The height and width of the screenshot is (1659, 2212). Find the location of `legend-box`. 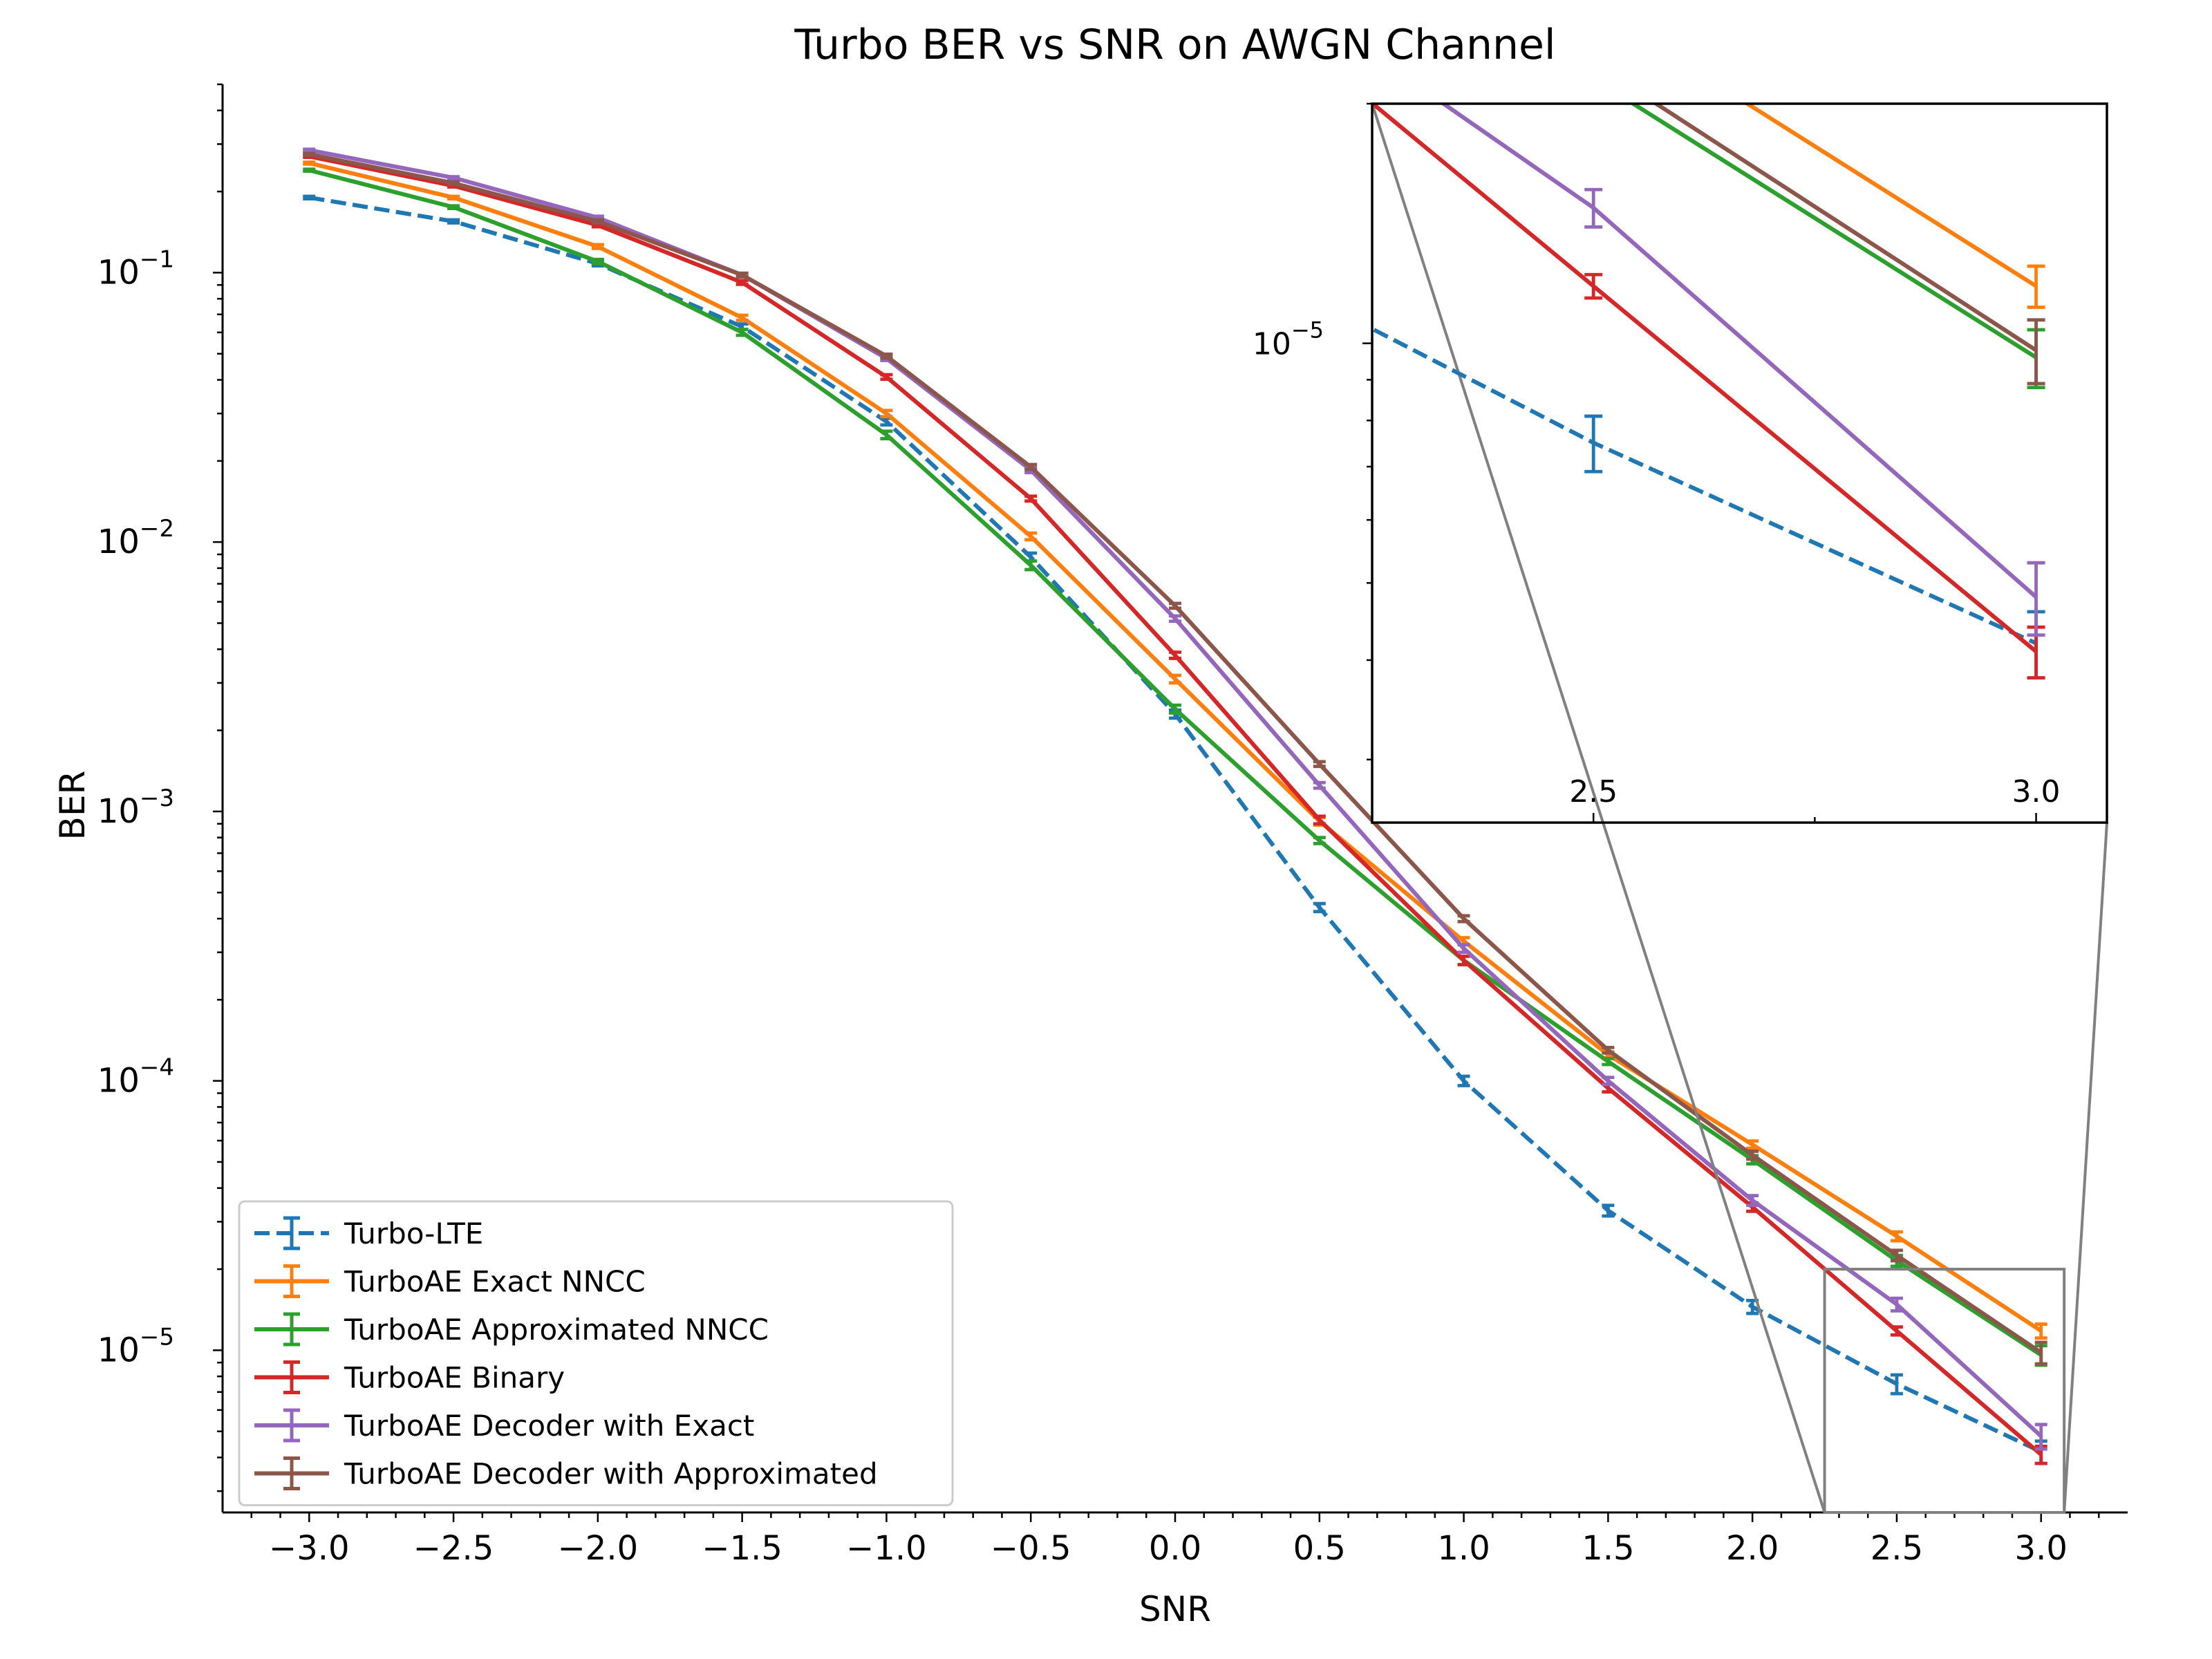

legend-box is located at coordinates (596, 1353).